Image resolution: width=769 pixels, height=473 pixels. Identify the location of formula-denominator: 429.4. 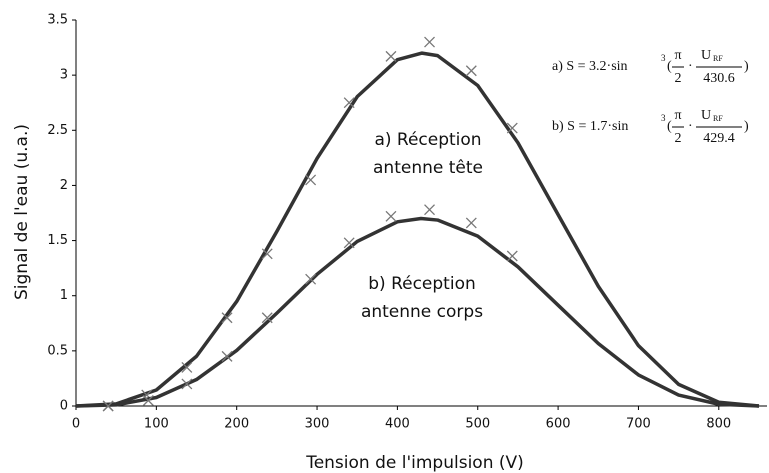
(719, 138).